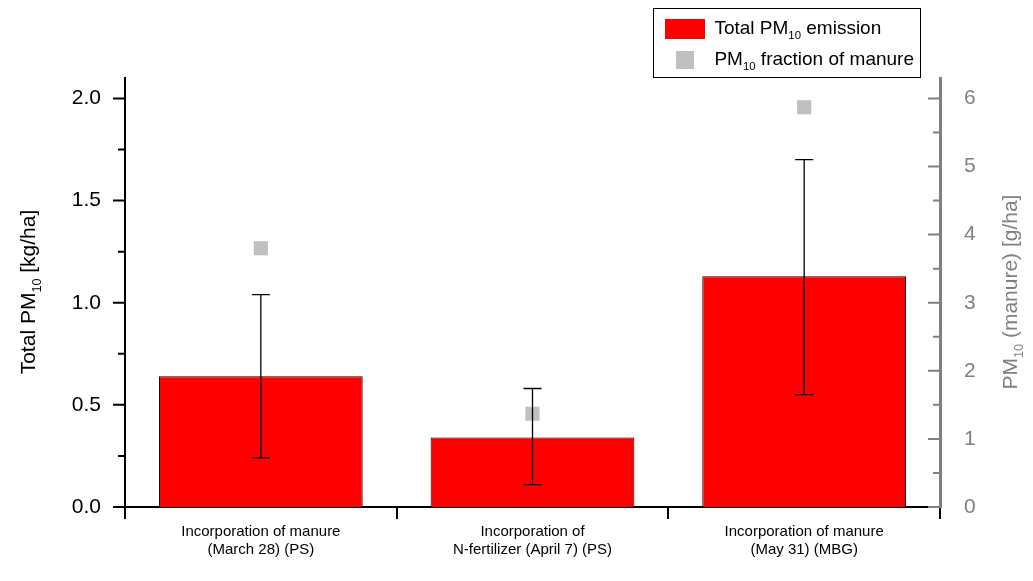  What do you see at coordinates (970, 233) in the screenshot?
I see `y2-tick-label: 4` at bounding box center [970, 233].